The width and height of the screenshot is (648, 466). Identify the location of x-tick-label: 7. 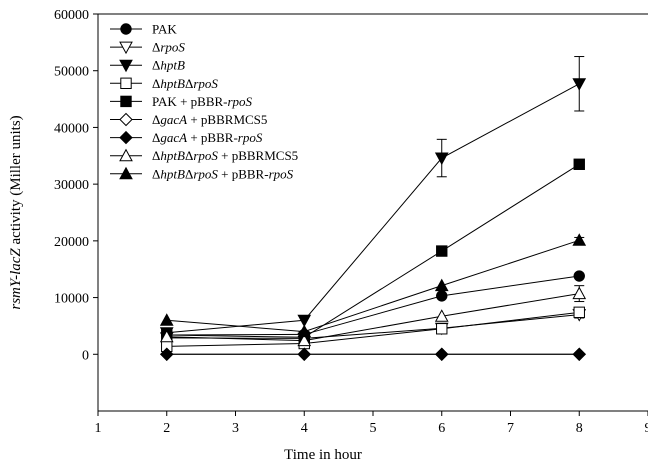
(510, 428).